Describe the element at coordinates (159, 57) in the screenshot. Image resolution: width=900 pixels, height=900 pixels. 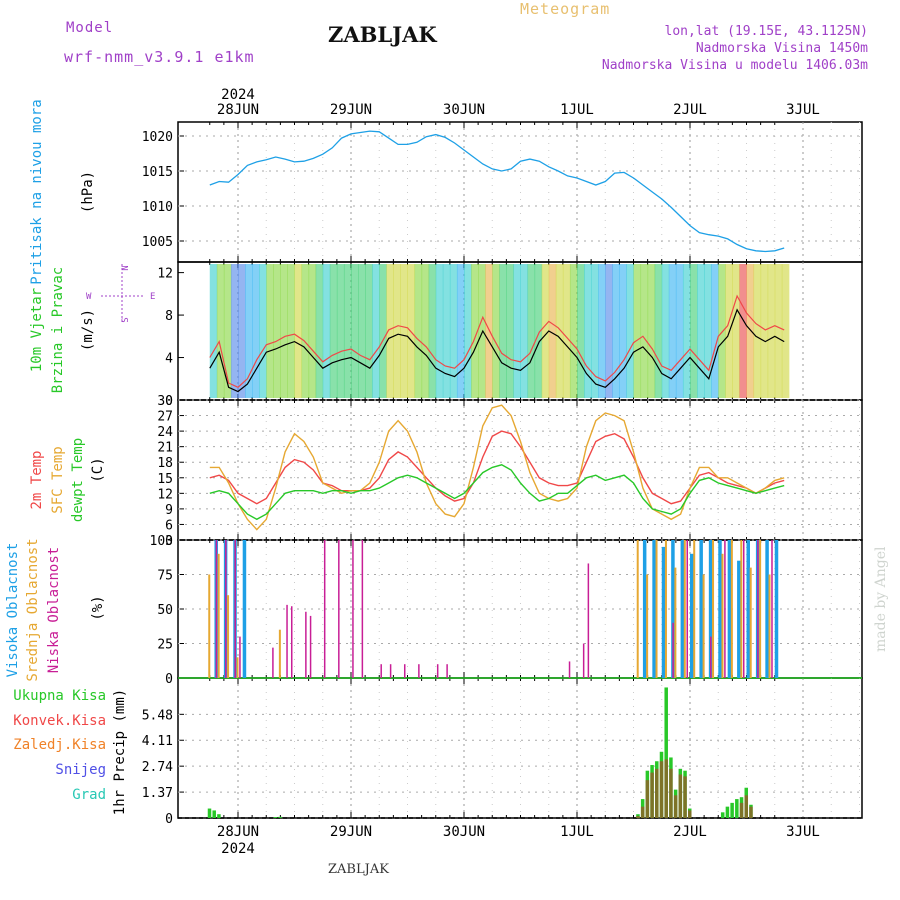
I see `model-version: wrf-nmm_v3.9.1 e1km` at that location.